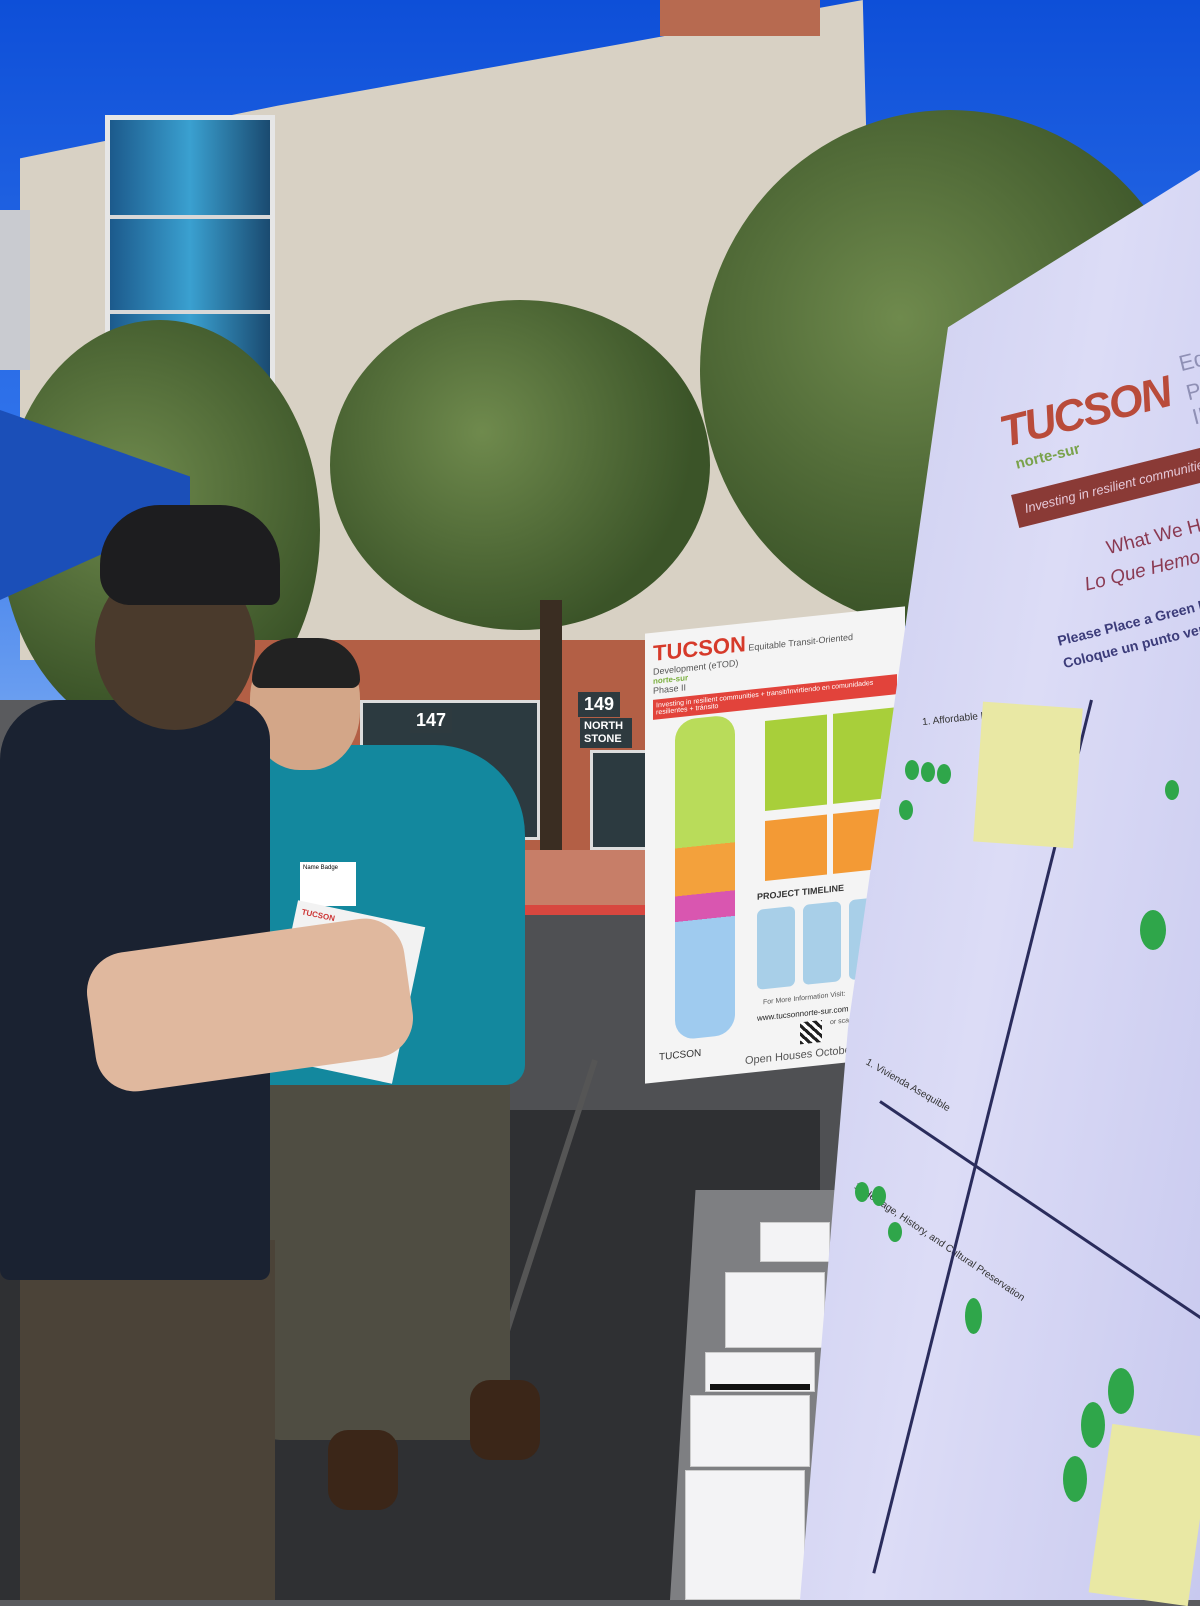  I want to click on person-right-pants, so click(385, 1240).